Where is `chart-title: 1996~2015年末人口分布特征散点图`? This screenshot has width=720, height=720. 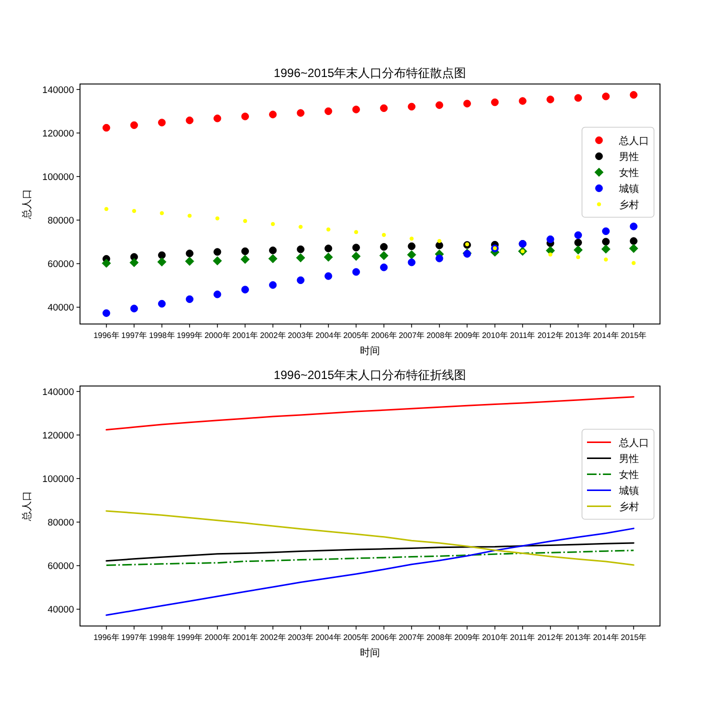 chart-title: 1996~2015年末人口分布特征散点图 is located at coordinates (370, 73).